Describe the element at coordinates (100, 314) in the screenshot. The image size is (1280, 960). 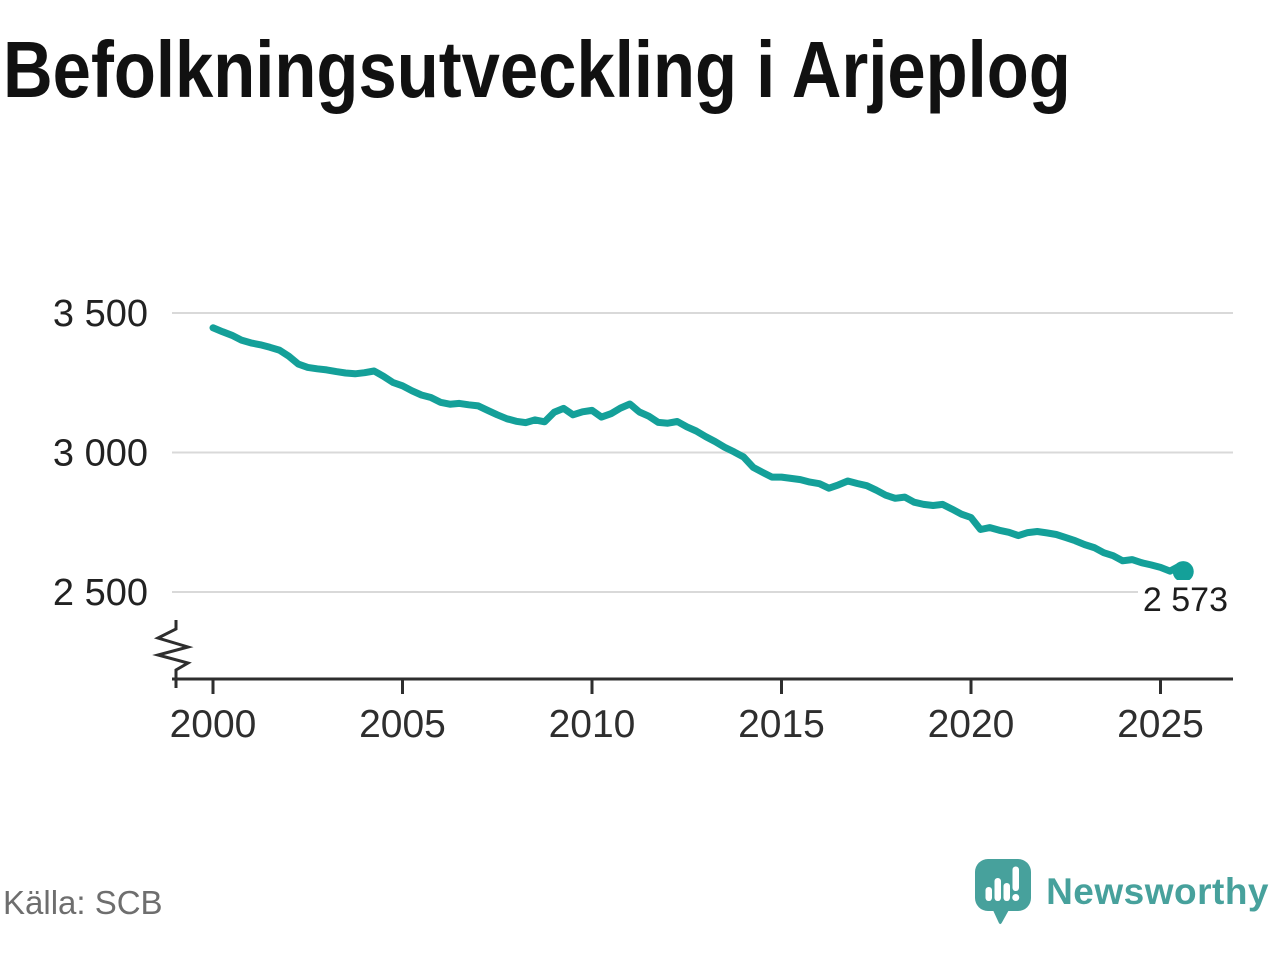
I see `y-tick-label: 3 500` at that location.